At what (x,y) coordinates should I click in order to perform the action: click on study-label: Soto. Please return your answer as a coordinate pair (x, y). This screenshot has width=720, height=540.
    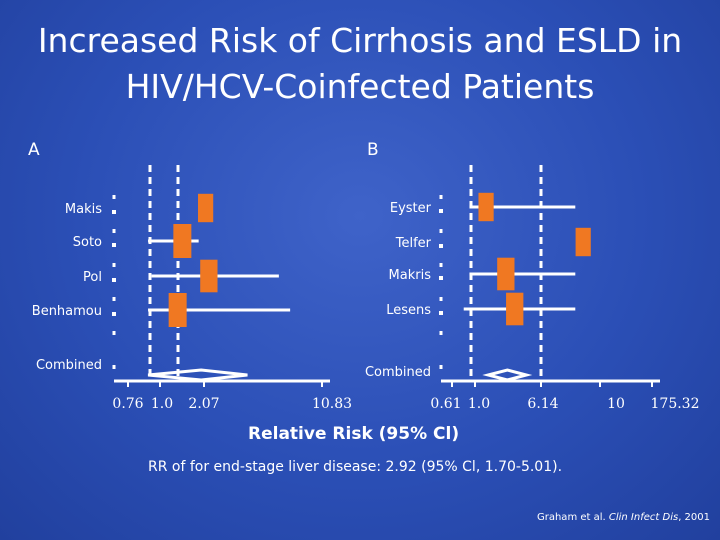
    Looking at the image, I should click on (87, 242).